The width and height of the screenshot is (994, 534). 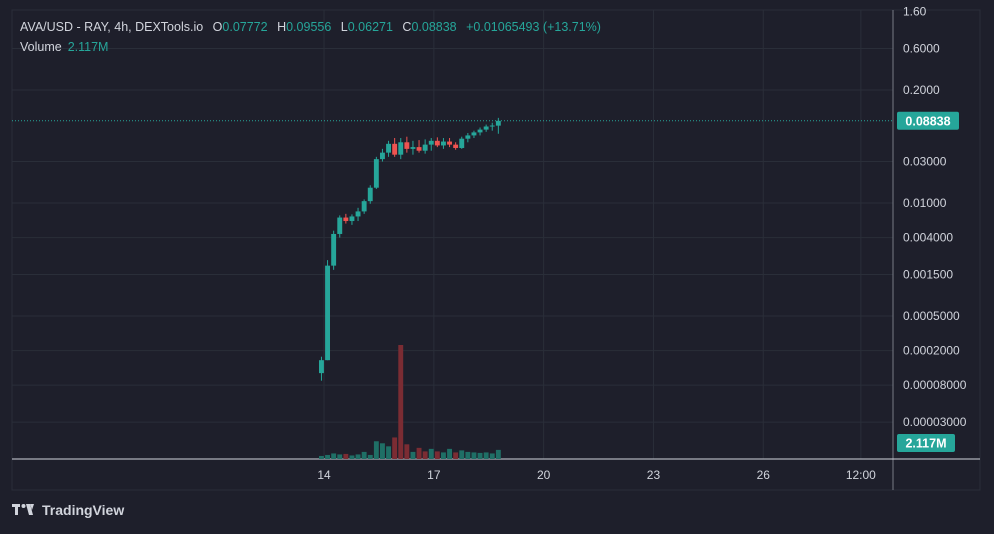 I want to click on y-tick-label: 0.01000, so click(x=925, y=203).